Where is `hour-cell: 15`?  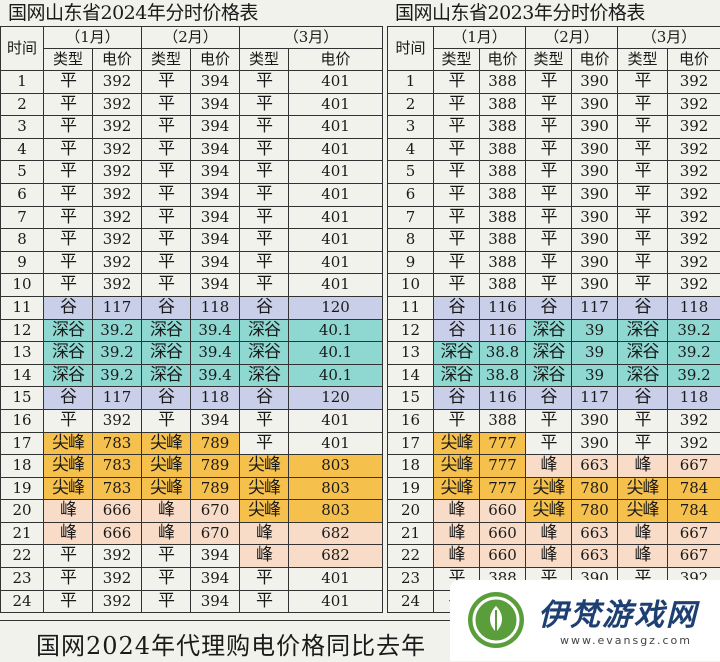
hour-cell: 15 is located at coordinates (411, 398).